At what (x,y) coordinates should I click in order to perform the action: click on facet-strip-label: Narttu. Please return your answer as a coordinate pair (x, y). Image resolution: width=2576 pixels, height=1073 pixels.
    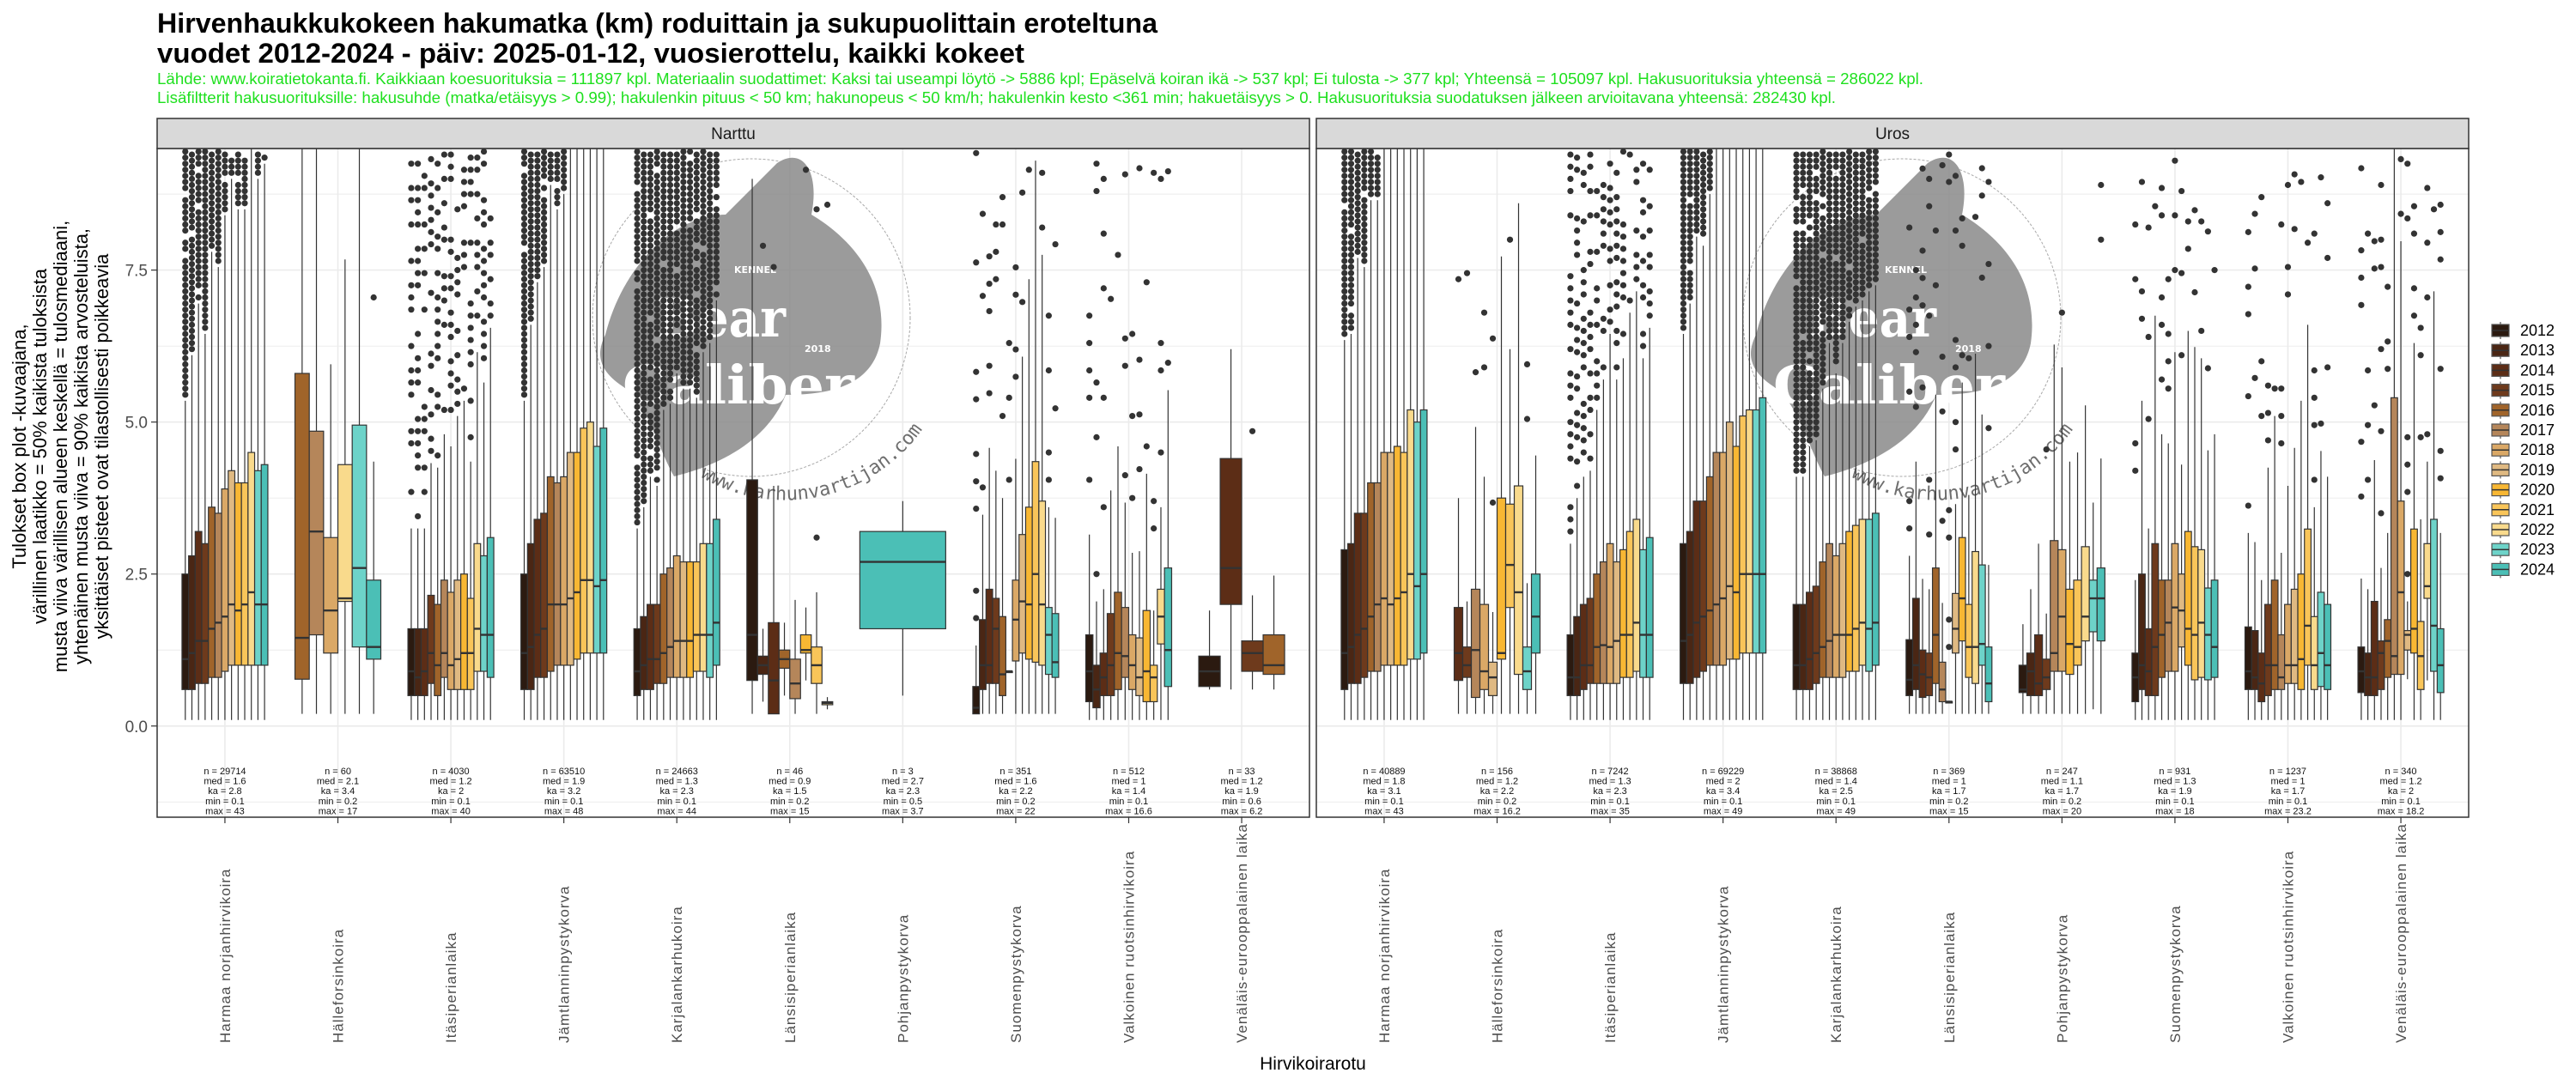
    Looking at the image, I should click on (733, 134).